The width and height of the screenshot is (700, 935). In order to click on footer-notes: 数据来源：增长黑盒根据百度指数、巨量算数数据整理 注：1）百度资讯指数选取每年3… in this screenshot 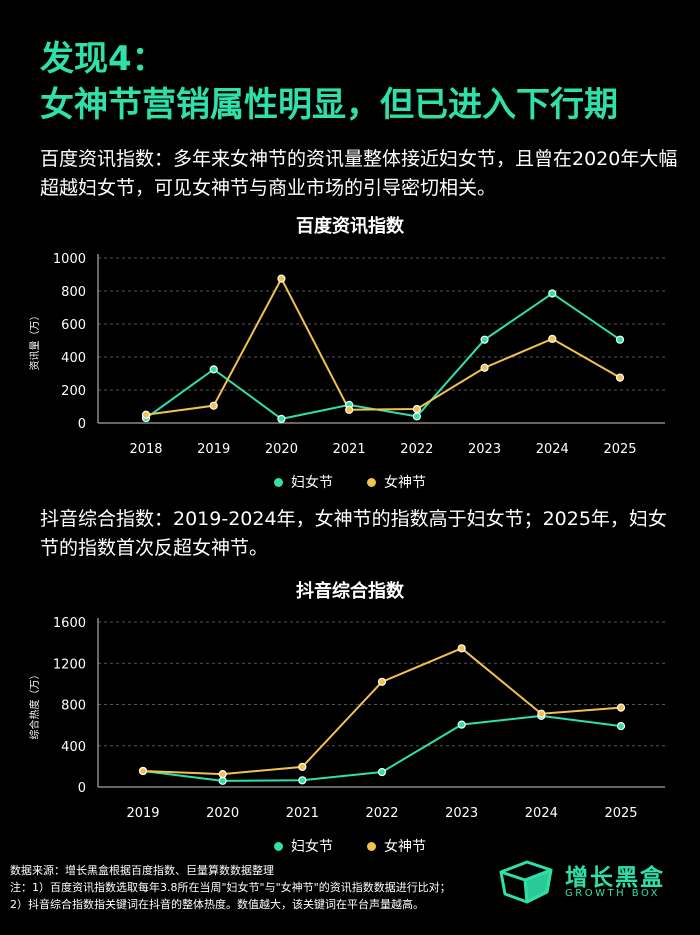, I will do `click(230, 887)`.